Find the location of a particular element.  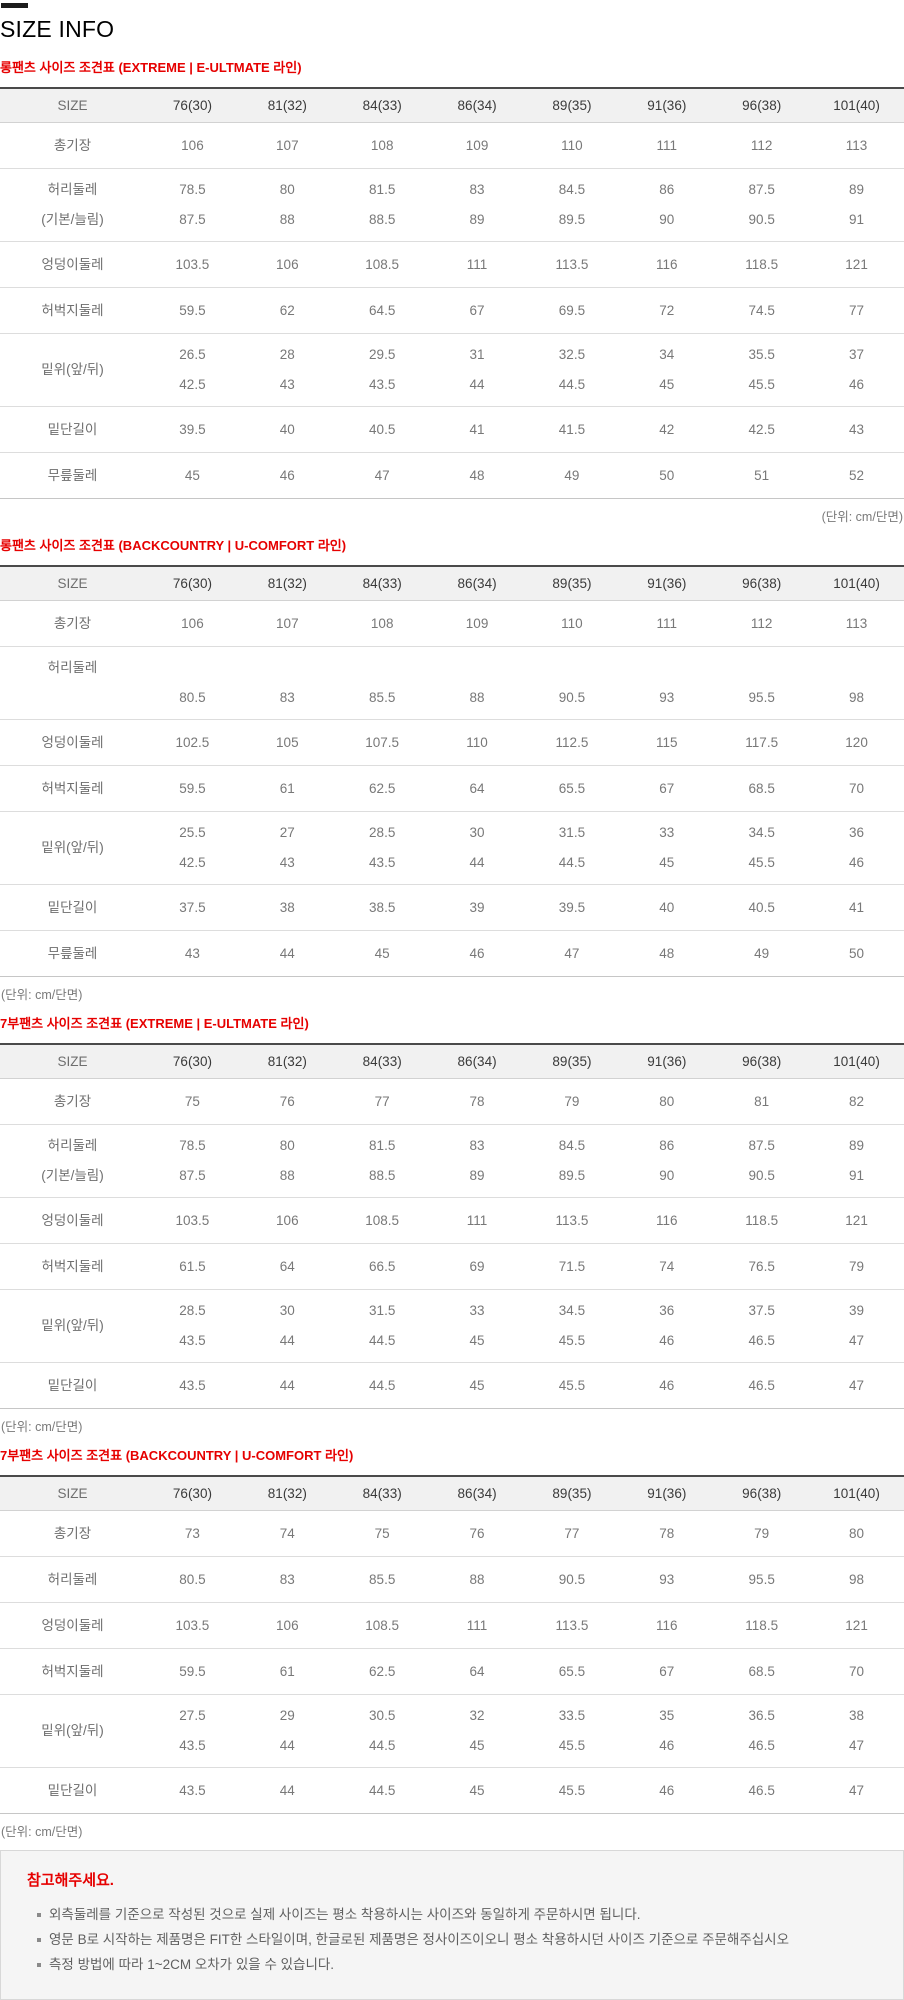

value-line: 61.5 is located at coordinates (192, 1266).